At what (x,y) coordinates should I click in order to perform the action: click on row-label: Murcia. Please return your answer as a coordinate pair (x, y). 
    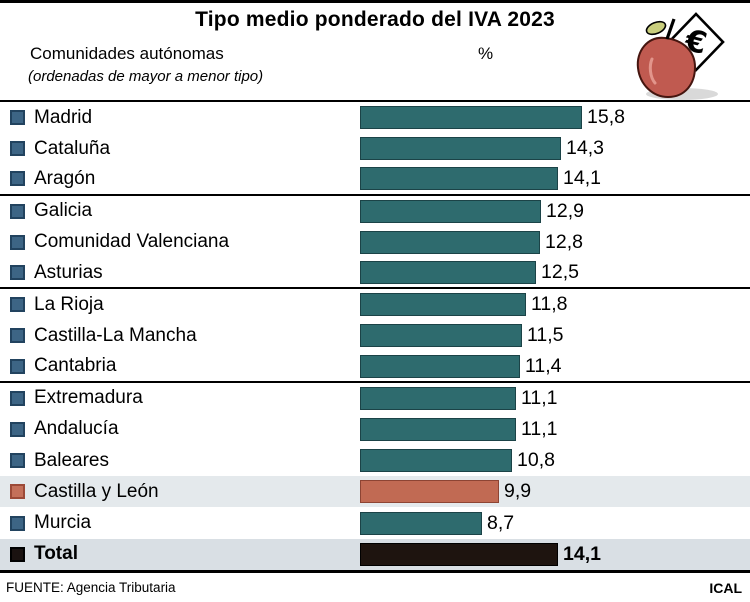
    Looking at the image, I should click on (63, 523).